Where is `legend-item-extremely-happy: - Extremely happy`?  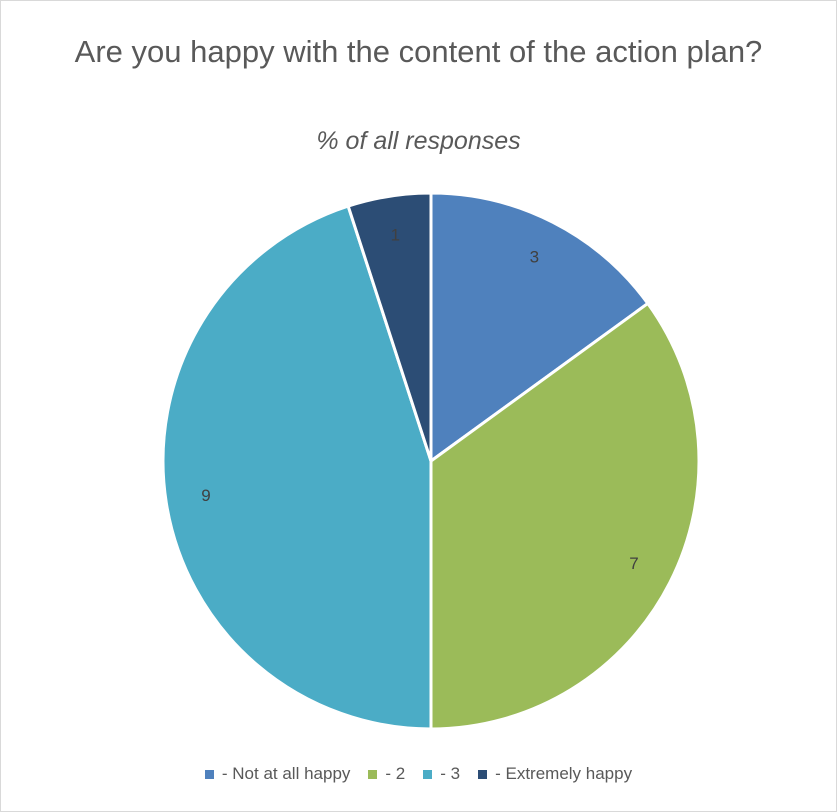
legend-item-extremely-happy: - Extremely happy is located at coordinates (555, 774).